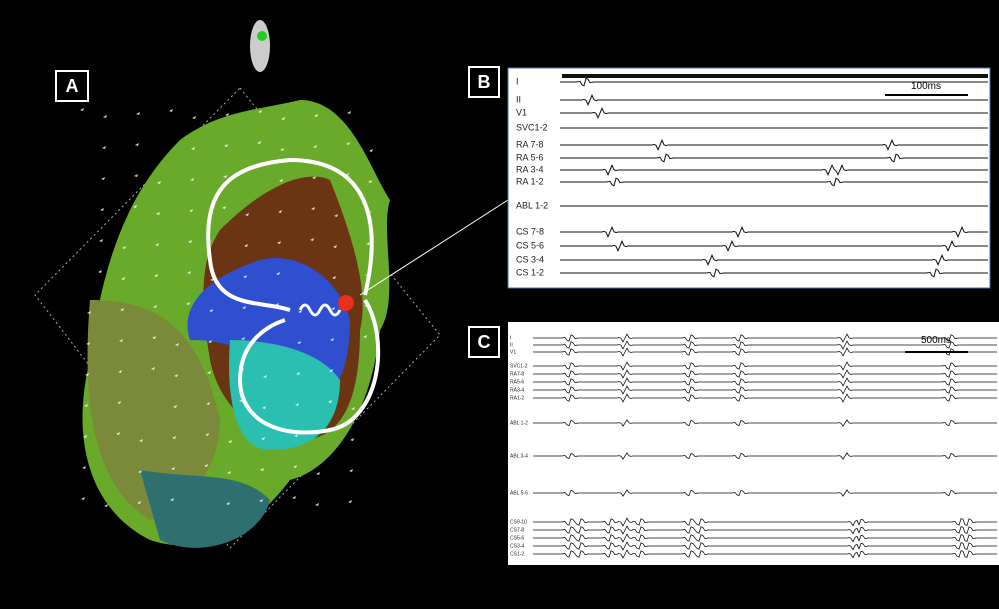 This screenshot has height=609, width=999. What do you see at coordinates (519, 366) in the screenshot?
I see `channel-label: SVC1-2` at bounding box center [519, 366].